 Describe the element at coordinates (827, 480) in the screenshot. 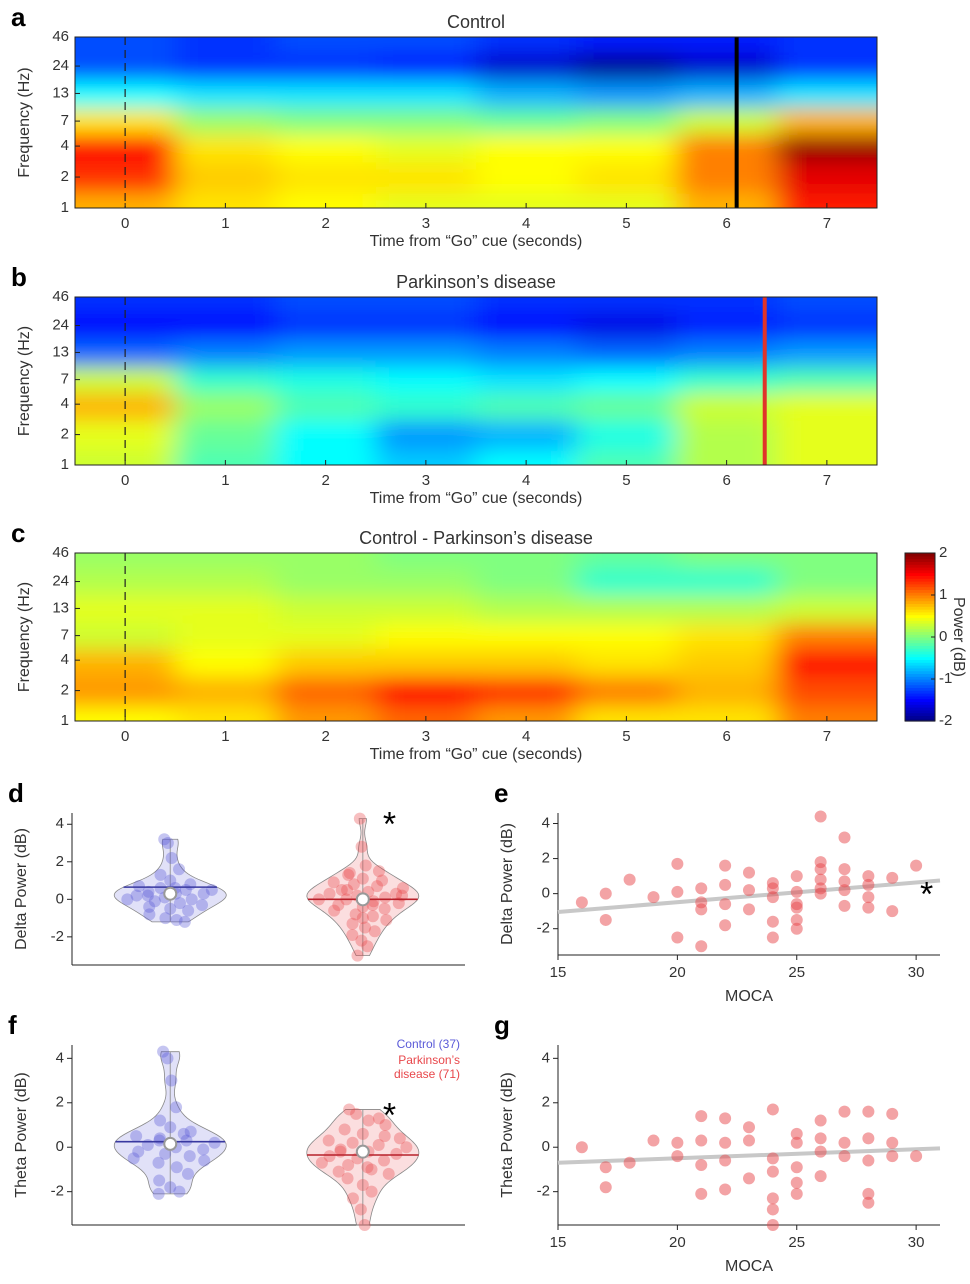

I see `x-tick-label: 7` at that location.